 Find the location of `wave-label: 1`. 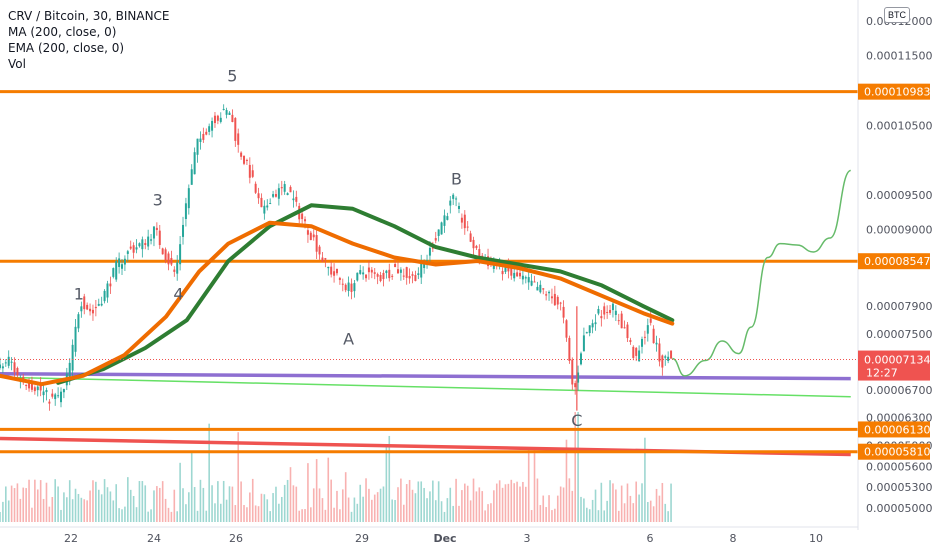

wave-label: 1 is located at coordinates (79, 293).